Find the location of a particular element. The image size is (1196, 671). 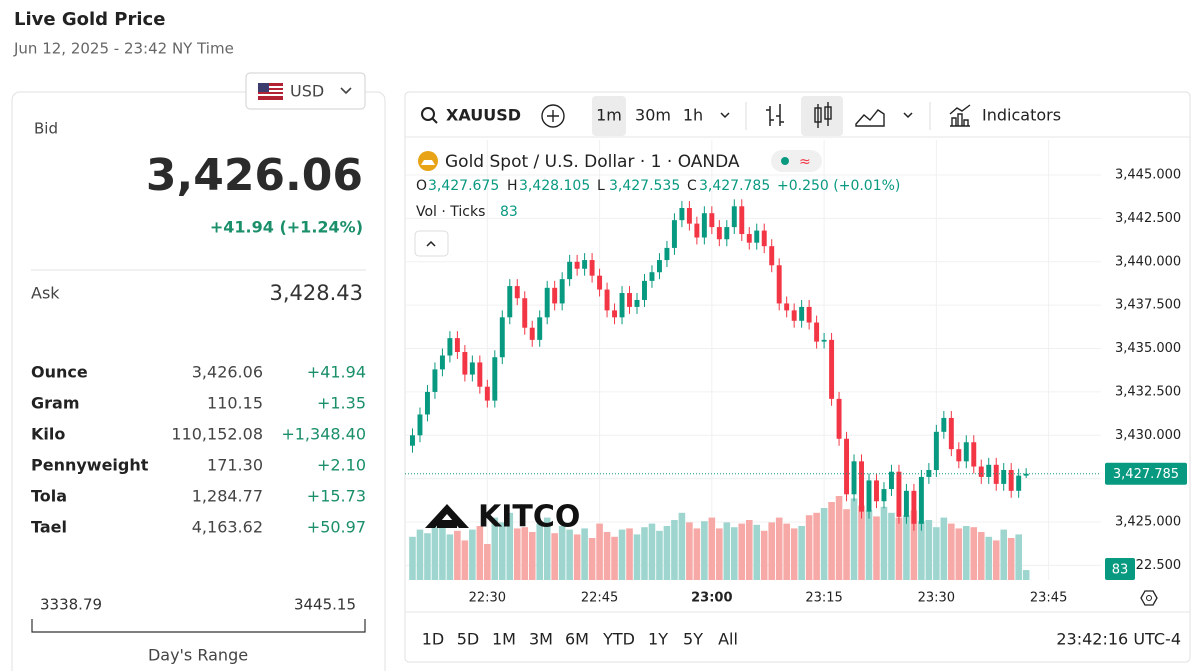

ohlc-value: 3,427.535 is located at coordinates (644, 186).